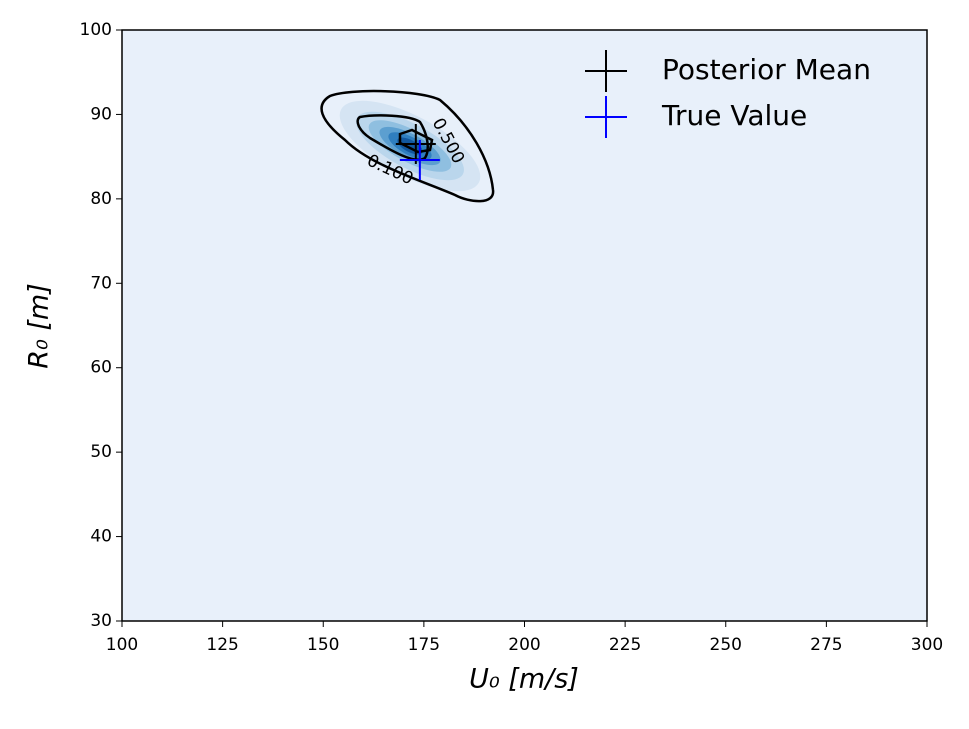 The height and width of the screenshot is (729, 969). Describe the element at coordinates (101, 452) in the screenshot. I see `y-tick-label: 50` at that location.